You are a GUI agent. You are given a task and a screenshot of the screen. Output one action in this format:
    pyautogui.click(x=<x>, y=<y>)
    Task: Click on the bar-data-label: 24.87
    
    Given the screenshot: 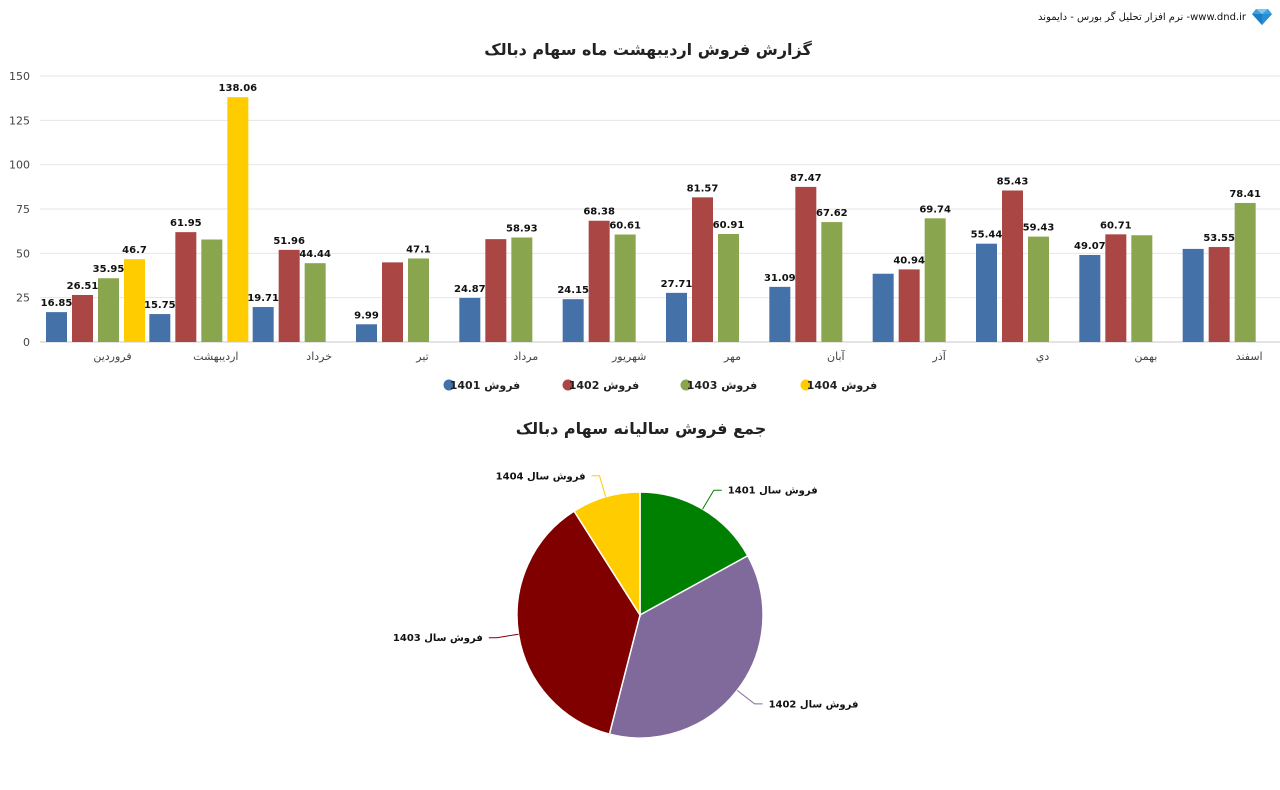 What is the action you would take?
    pyautogui.click(x=470, y=289)
    